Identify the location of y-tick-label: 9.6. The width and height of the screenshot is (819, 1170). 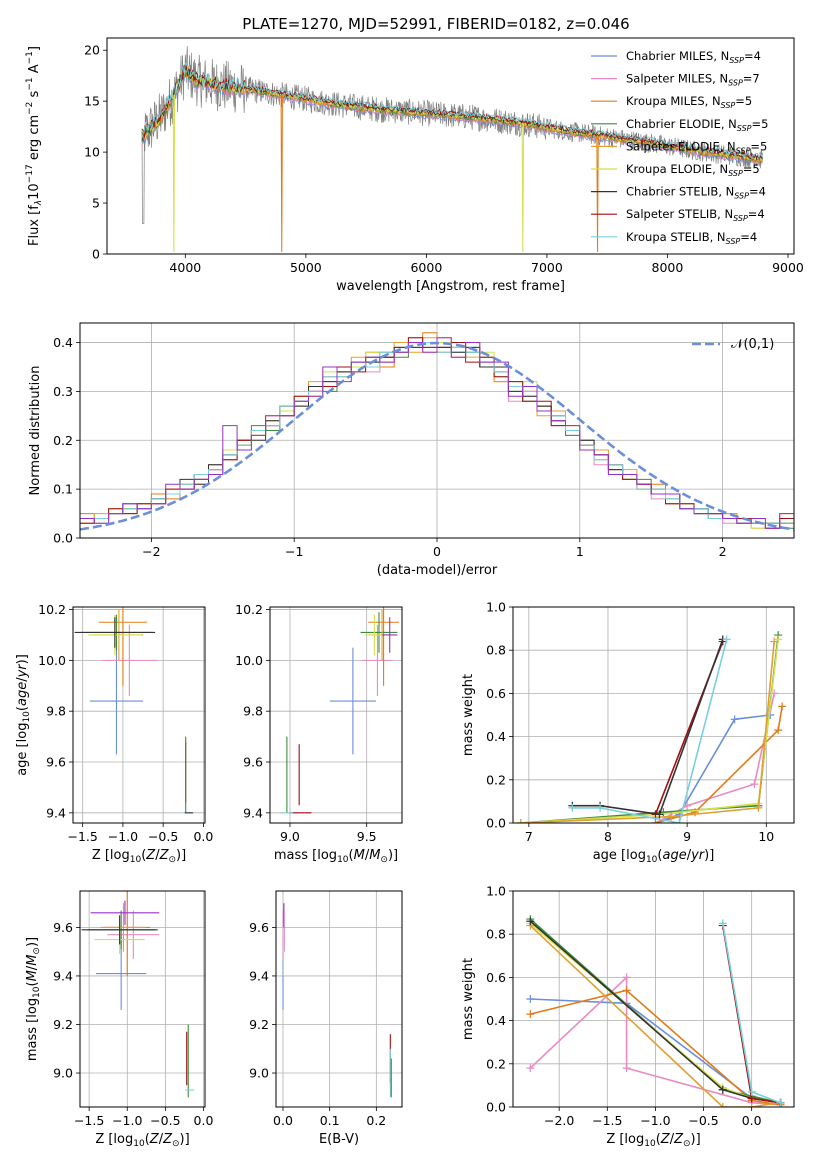
(63, 927).